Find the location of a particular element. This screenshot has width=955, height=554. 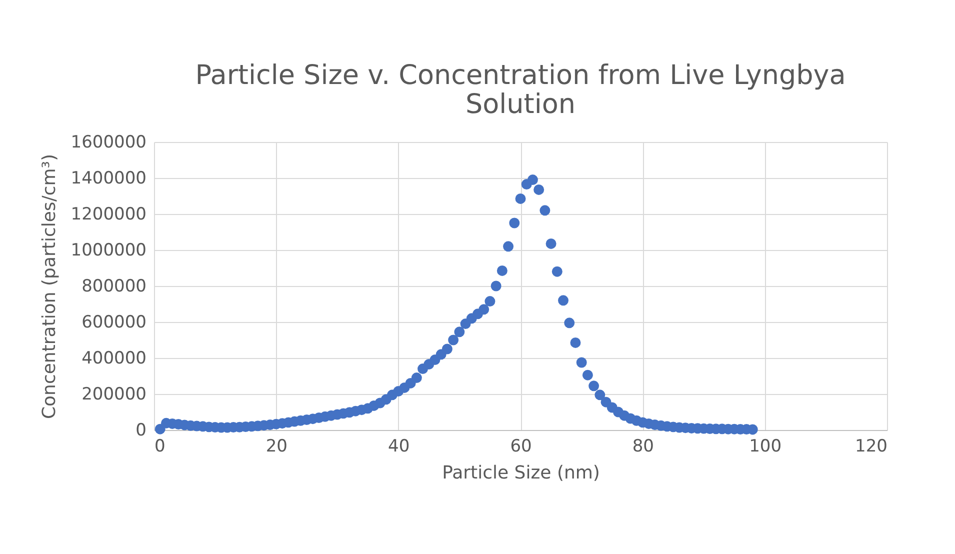

x-tick-label: 120 is located at coordinates (871, 446).